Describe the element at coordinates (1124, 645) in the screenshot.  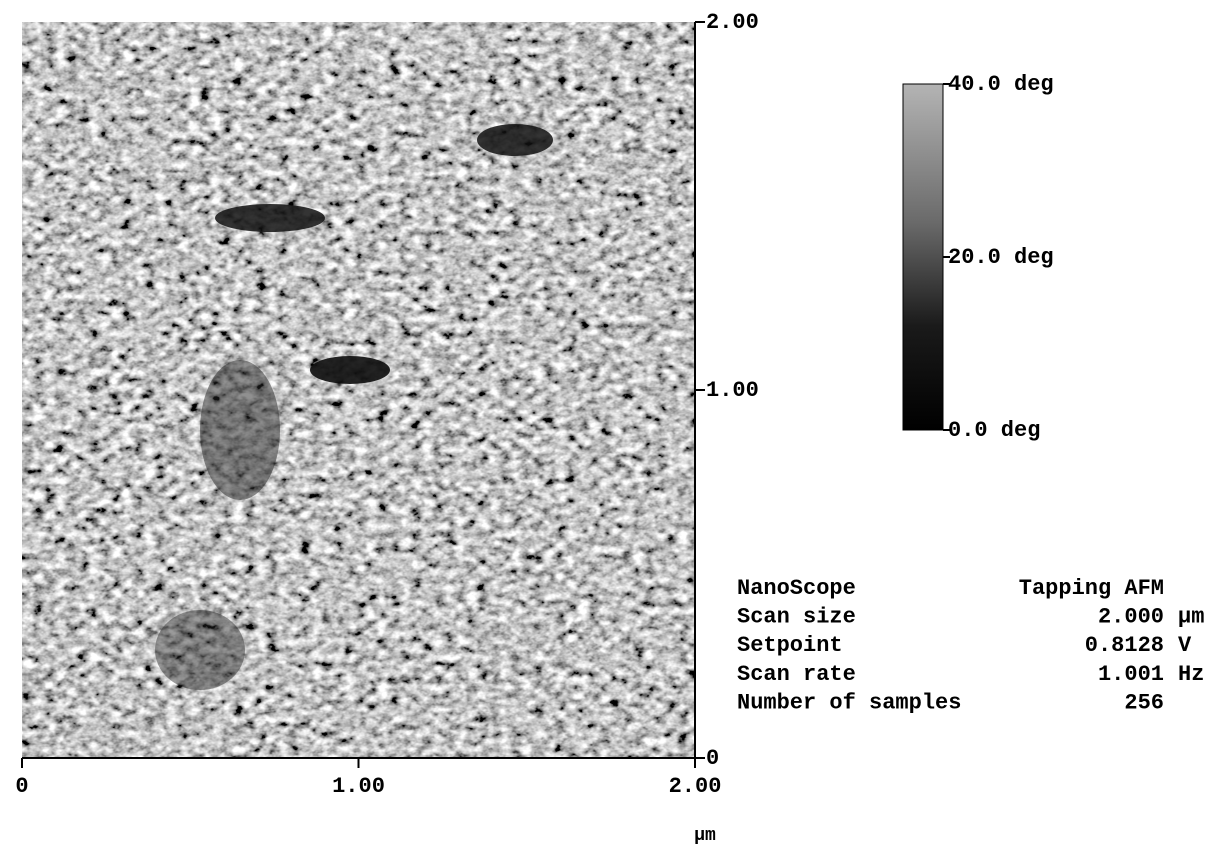
I see `info-value: 0.8128` at that location.